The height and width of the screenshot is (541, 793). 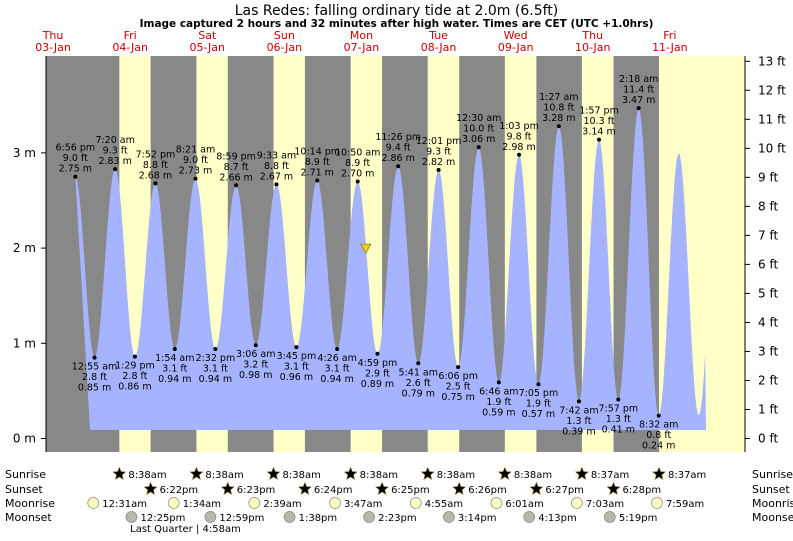 I want to click on tide-height-m-label: 0.24 m, so click(x=658, y=446).